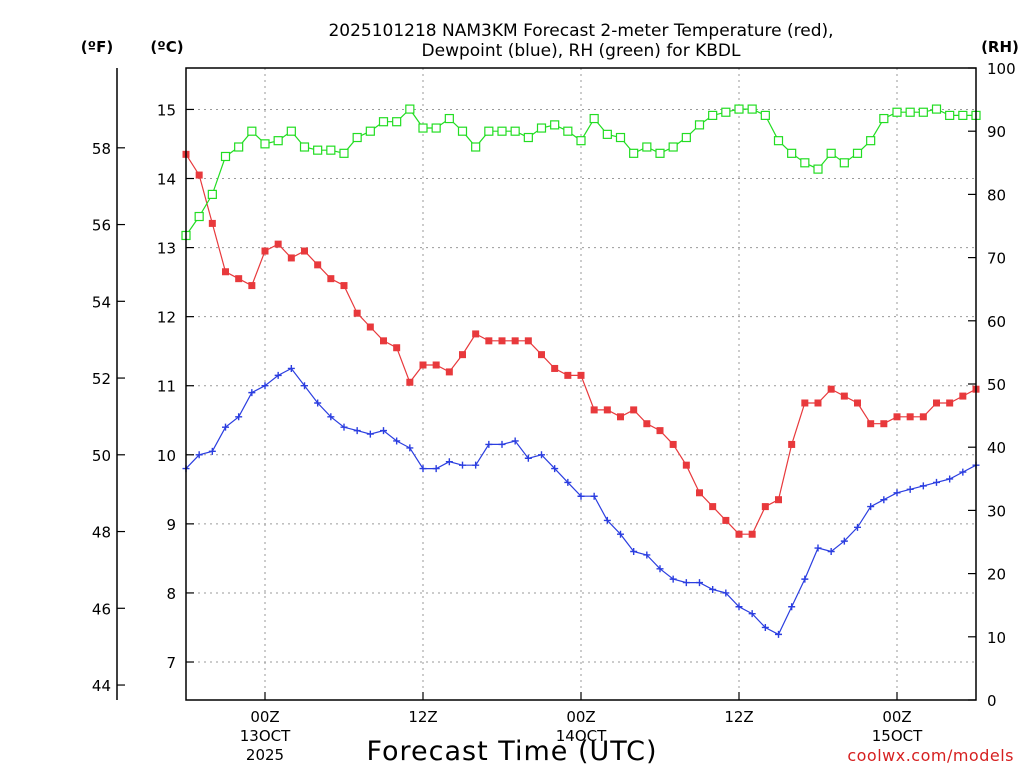 The height and width of the screenshot is (768, 1024). What do you see at coordinates (101, 686) in the screenshot?
I see `fahrenheit-tick-label: 44` at bounding box center [101, 686].